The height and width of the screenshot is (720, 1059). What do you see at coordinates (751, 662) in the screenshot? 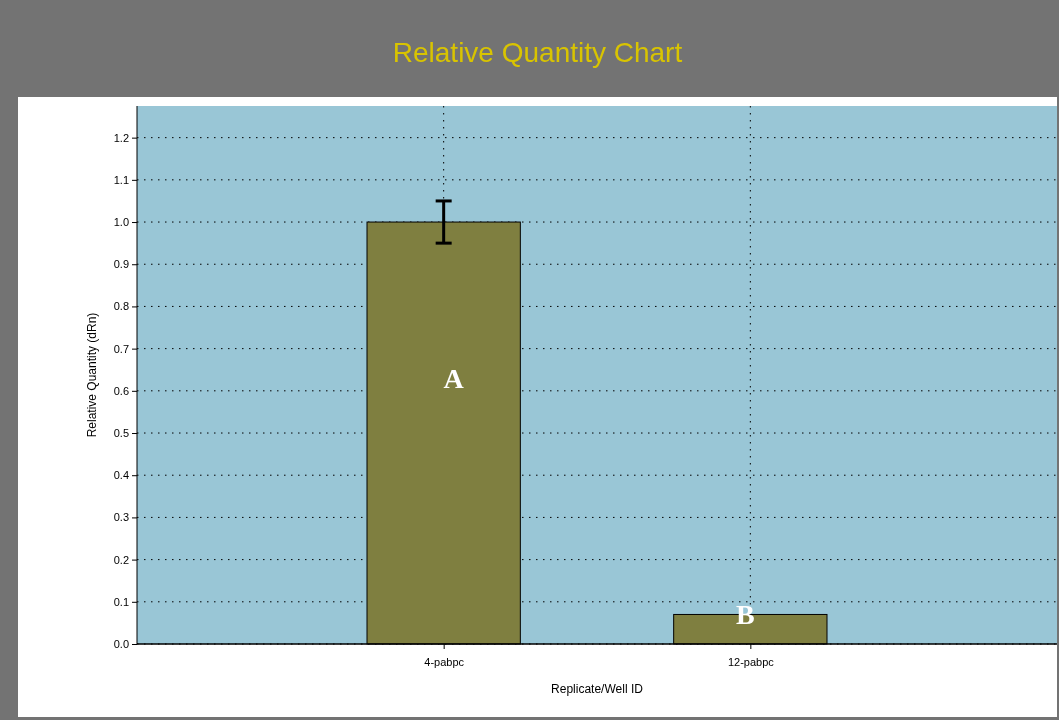
I see `x-tick-label: 12-pabpc` at bounding box center [751, 662].